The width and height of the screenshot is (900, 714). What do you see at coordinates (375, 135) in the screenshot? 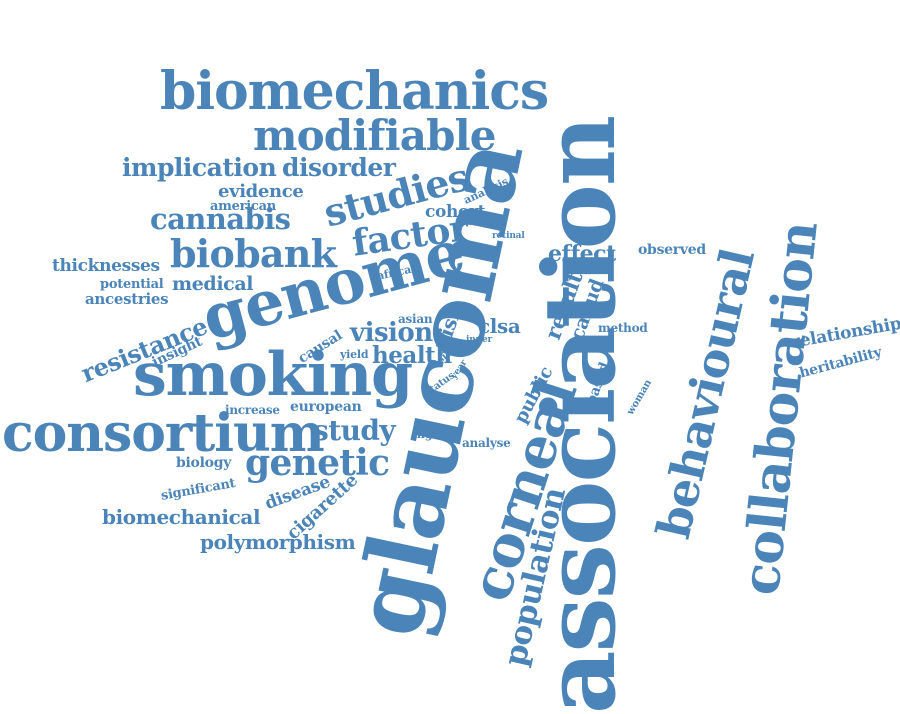
I see `word-modifiable: modifiable` at bounding box center [375, 135].